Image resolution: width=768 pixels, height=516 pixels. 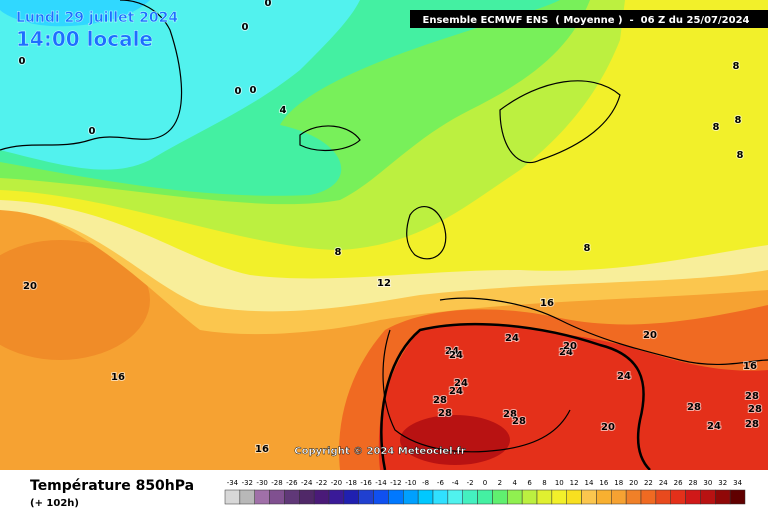 I want to click on scale-label: 24, so click(x=663, y=483).